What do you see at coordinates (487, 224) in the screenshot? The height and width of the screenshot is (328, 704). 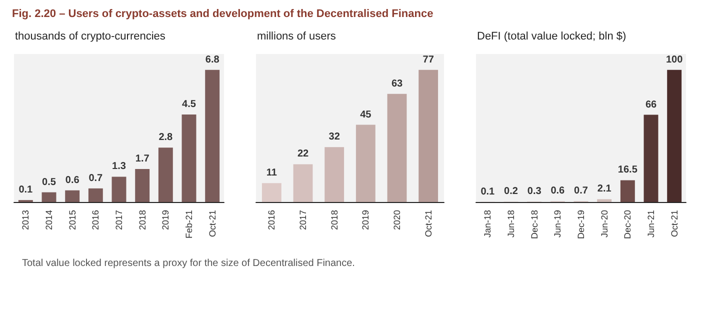 I see `x-tick-label: Jan-18` at bounding box center [487, 224].